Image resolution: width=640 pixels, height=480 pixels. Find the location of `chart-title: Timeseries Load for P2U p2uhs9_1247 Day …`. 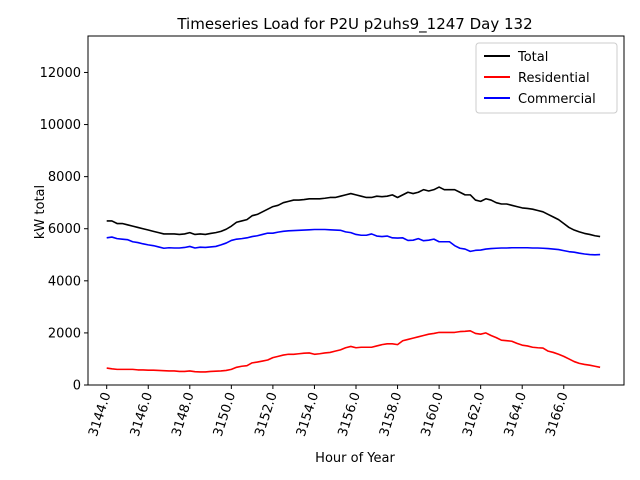

chart-title: Timeseries Load for P2U p2uhs9_1247 Day … is located at coordinates (354, 24).